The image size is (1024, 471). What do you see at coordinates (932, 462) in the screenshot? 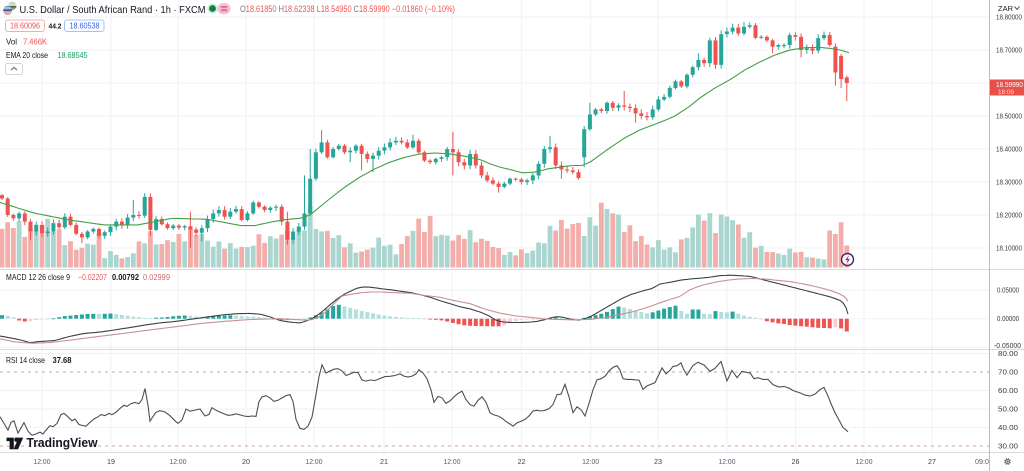
I see `svg-text: 27` at bounding box center [932, 462].